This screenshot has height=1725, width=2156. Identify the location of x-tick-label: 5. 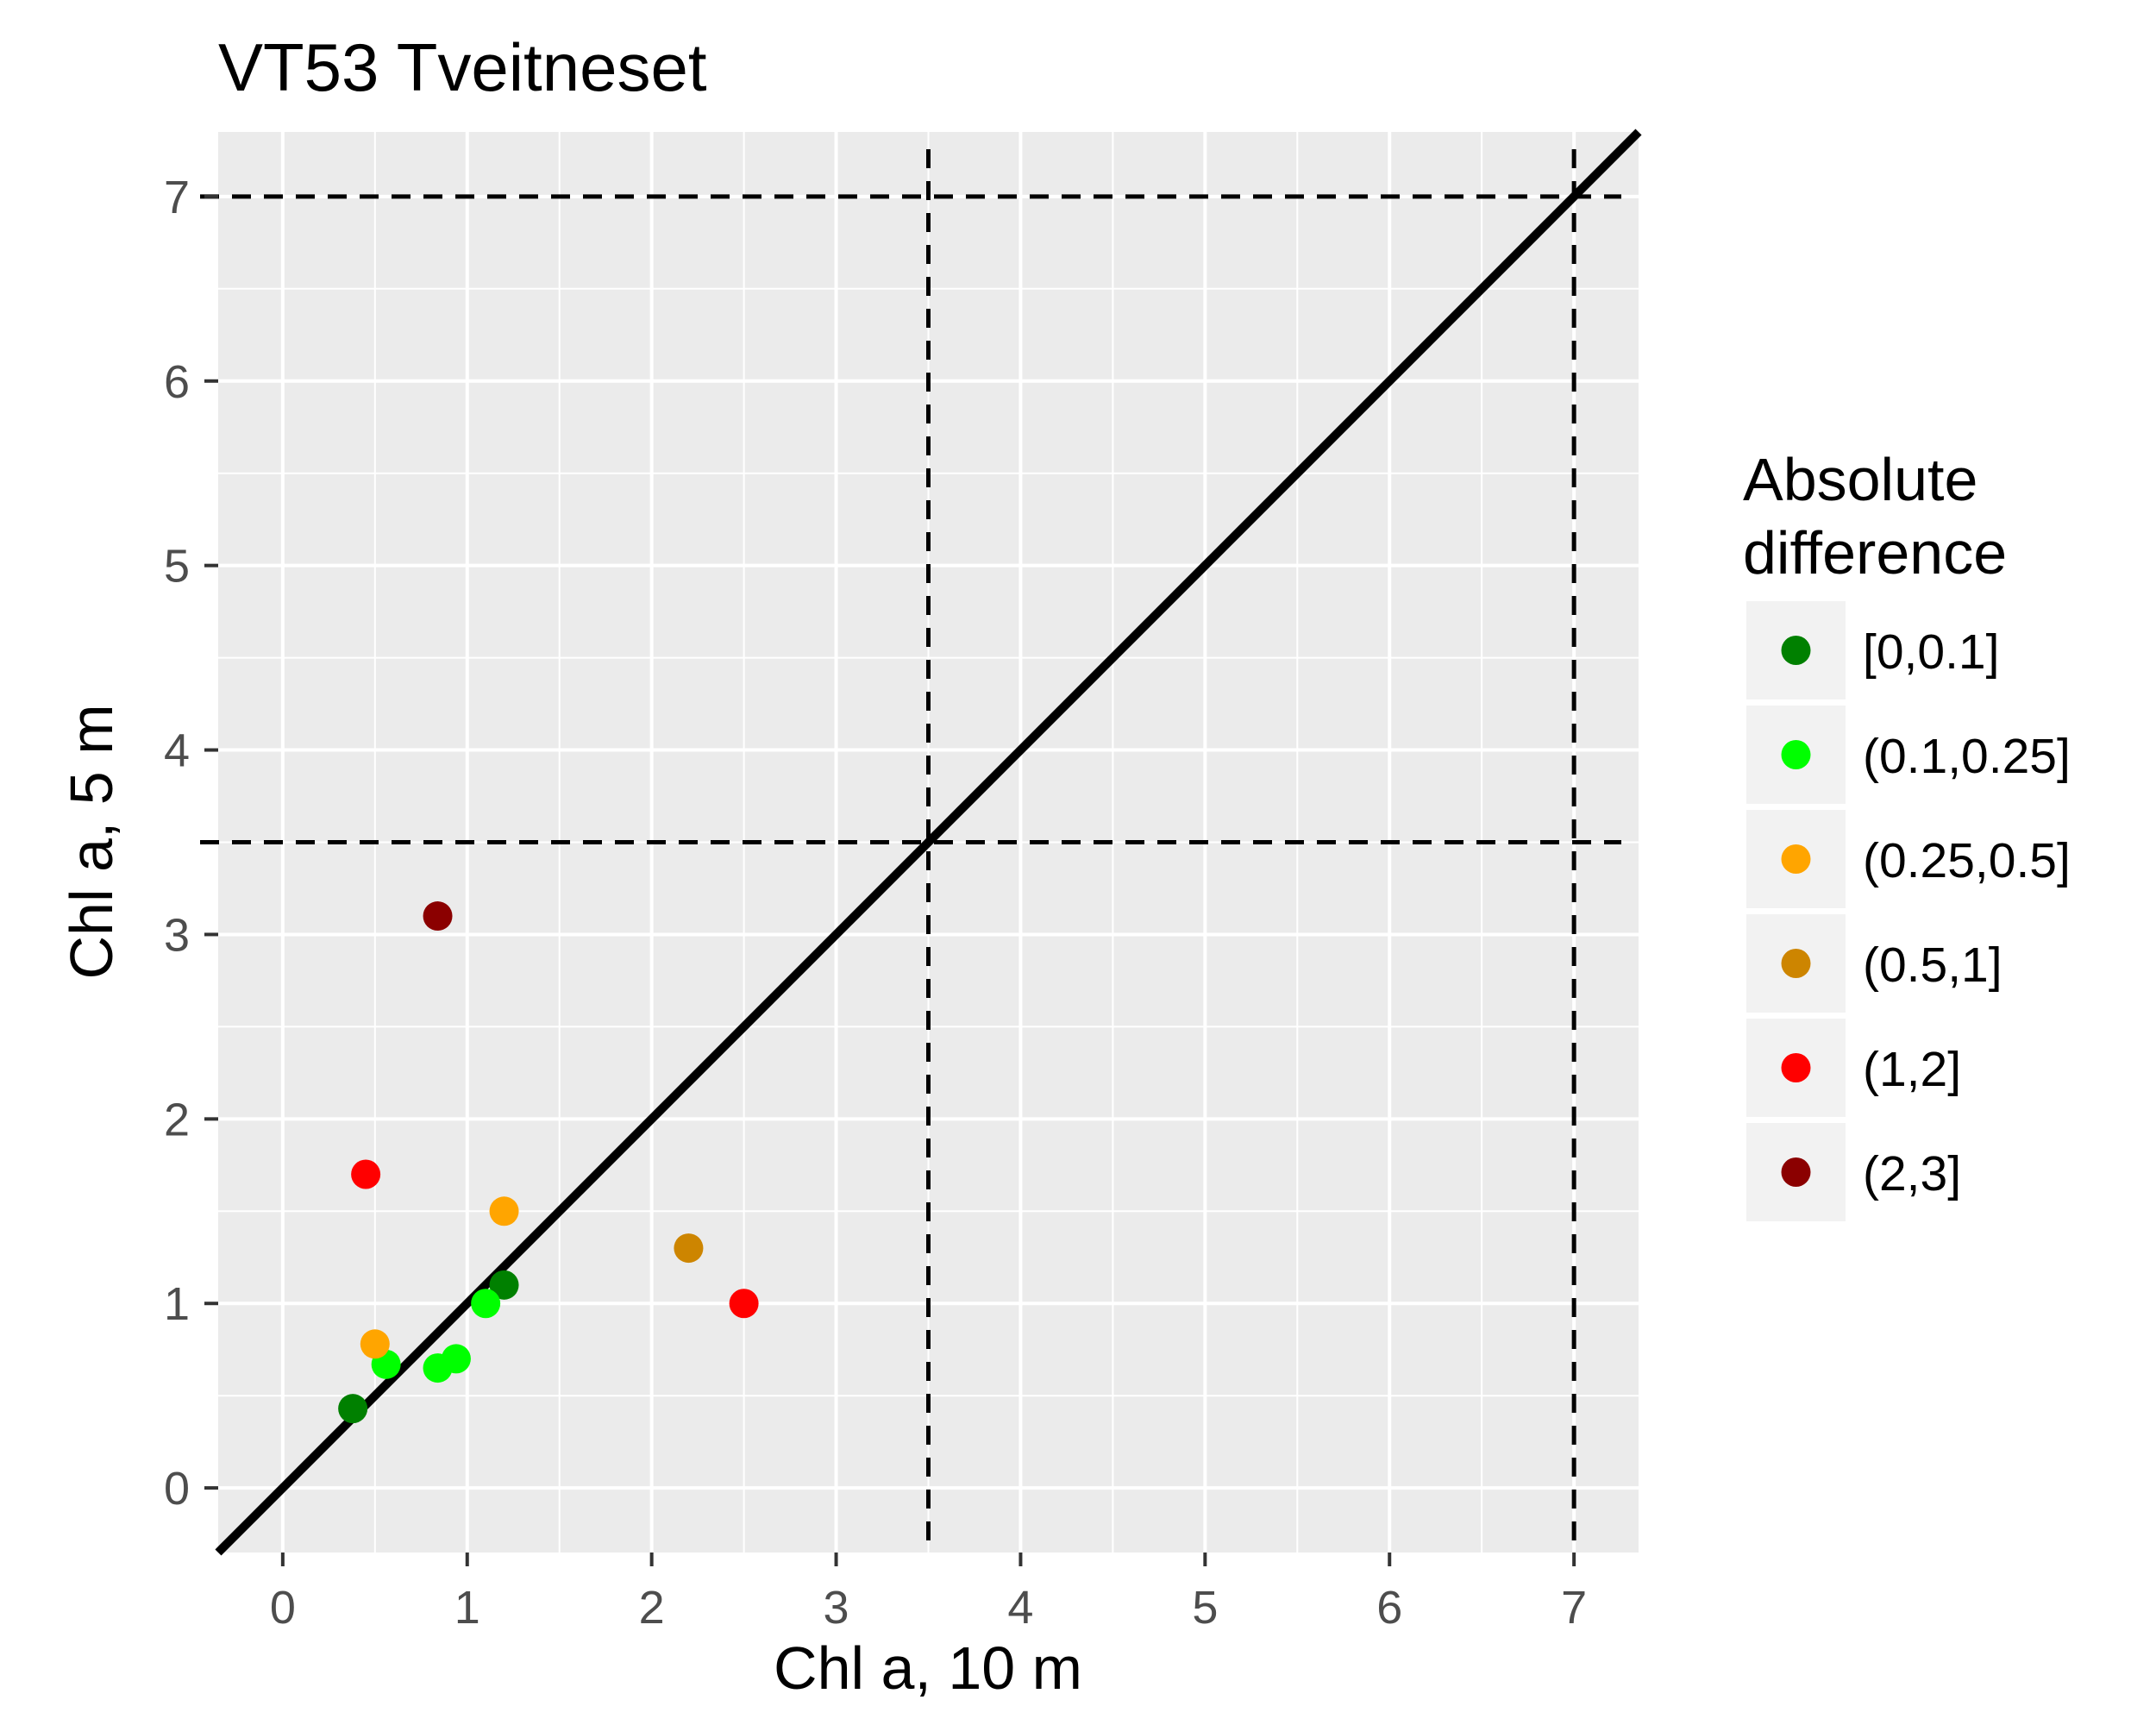
(1205, 1608).